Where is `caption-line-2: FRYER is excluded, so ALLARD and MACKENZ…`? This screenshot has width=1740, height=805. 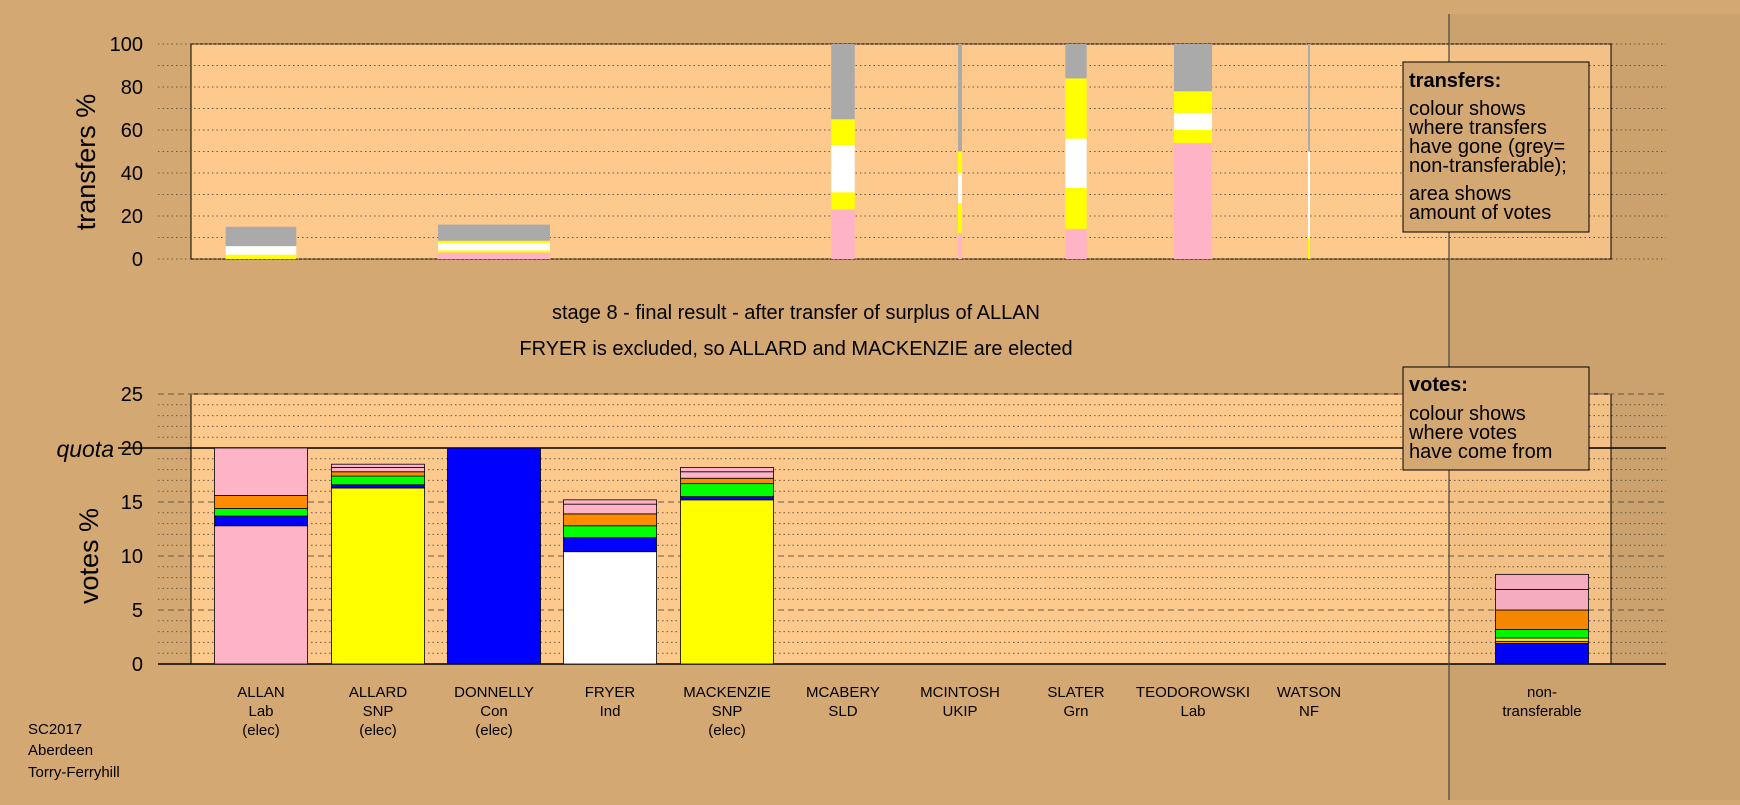
caption-line-2: FRYER is excluded, so ALLARD and MACKENZ… is located at coordinates (795, 349).